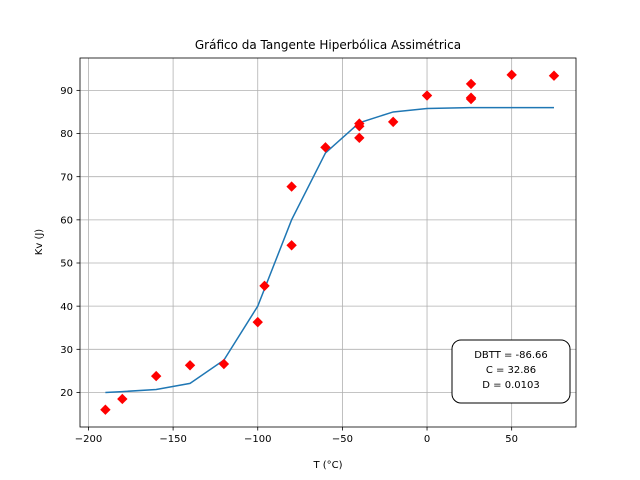 The image size is (640, 480). I want to click on x-tick-label: −100, so click(257, 439).